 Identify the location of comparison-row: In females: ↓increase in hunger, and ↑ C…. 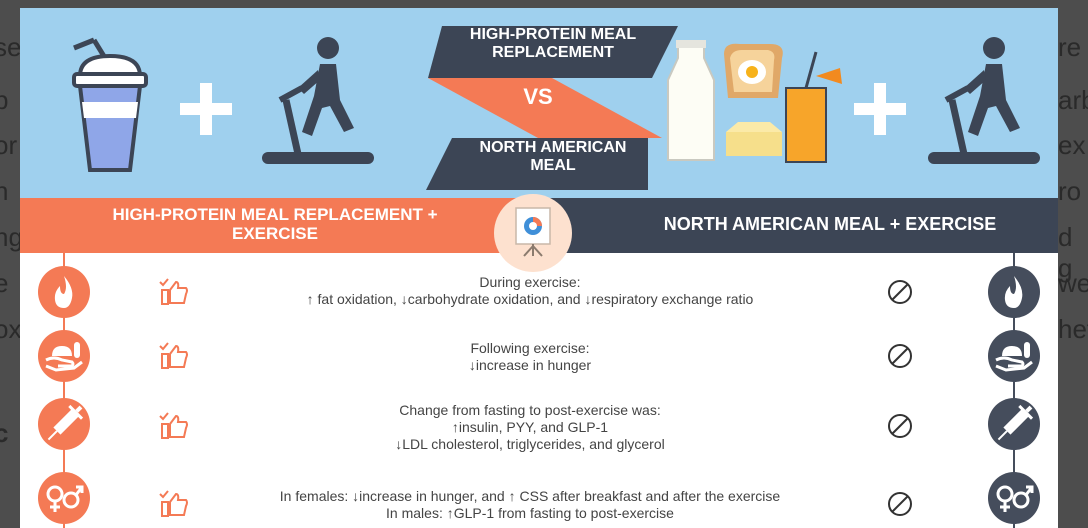
(539, 497).